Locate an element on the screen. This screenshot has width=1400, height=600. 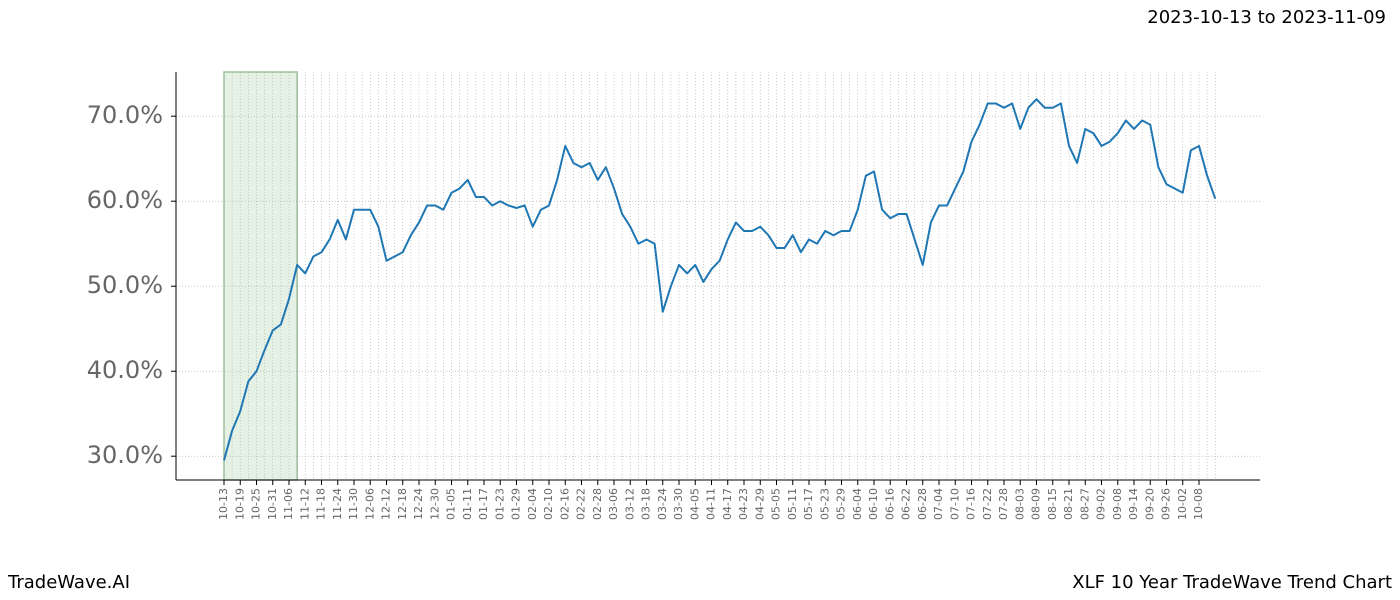
x-tick-label: 11-06 is located at coordinates (288, 504).